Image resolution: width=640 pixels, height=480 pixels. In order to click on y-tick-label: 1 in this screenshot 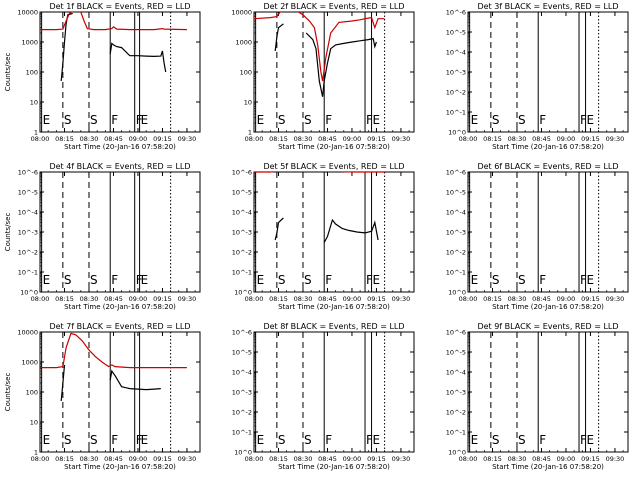, I will do `click(36, 453)`.